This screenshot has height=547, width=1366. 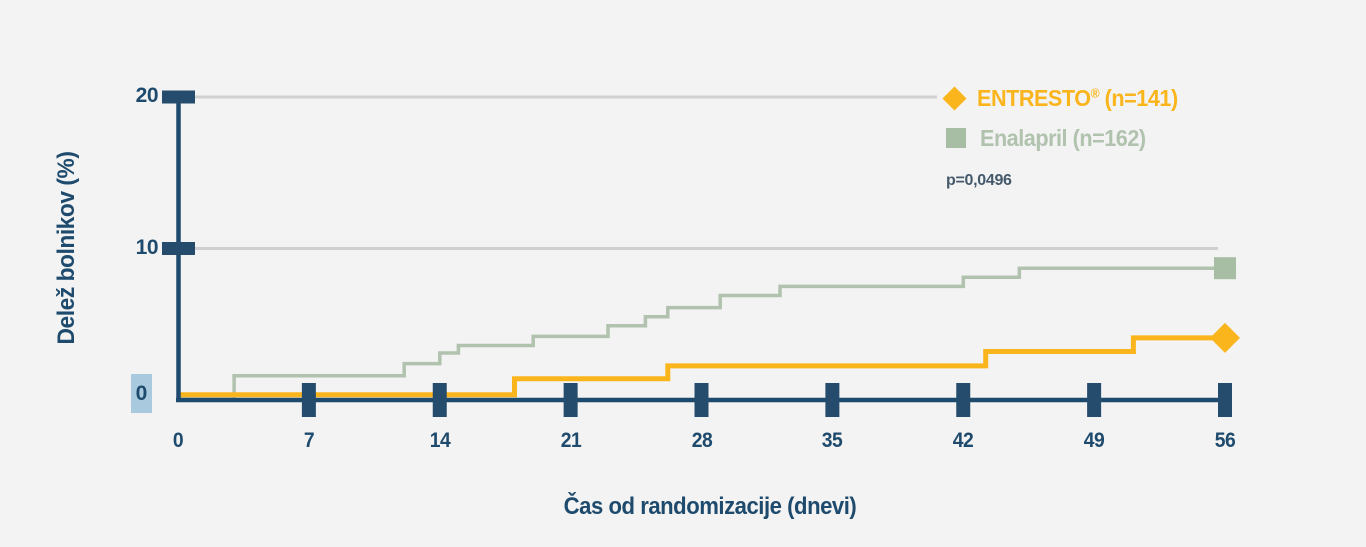 What do you see at coordinates (309, 440) in the screenshot?
I see `x-tick-label-7: 7` at bounding box center [309, 440].